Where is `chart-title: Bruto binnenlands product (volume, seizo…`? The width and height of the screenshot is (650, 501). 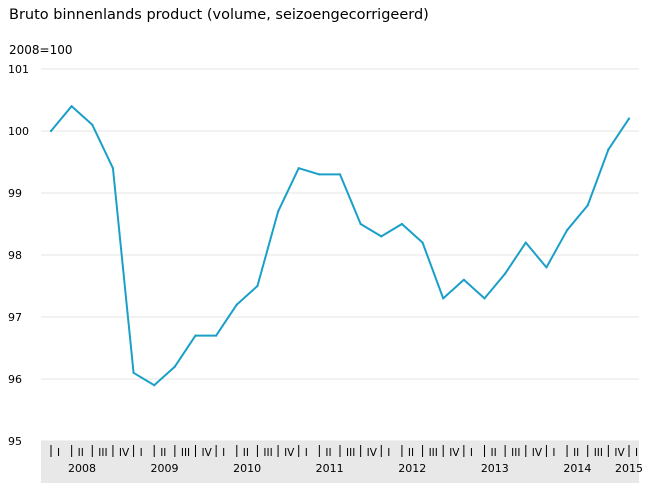 chart-title: Bruto binnenlands product (volume, seizo… is located at coordinates (219, 15).